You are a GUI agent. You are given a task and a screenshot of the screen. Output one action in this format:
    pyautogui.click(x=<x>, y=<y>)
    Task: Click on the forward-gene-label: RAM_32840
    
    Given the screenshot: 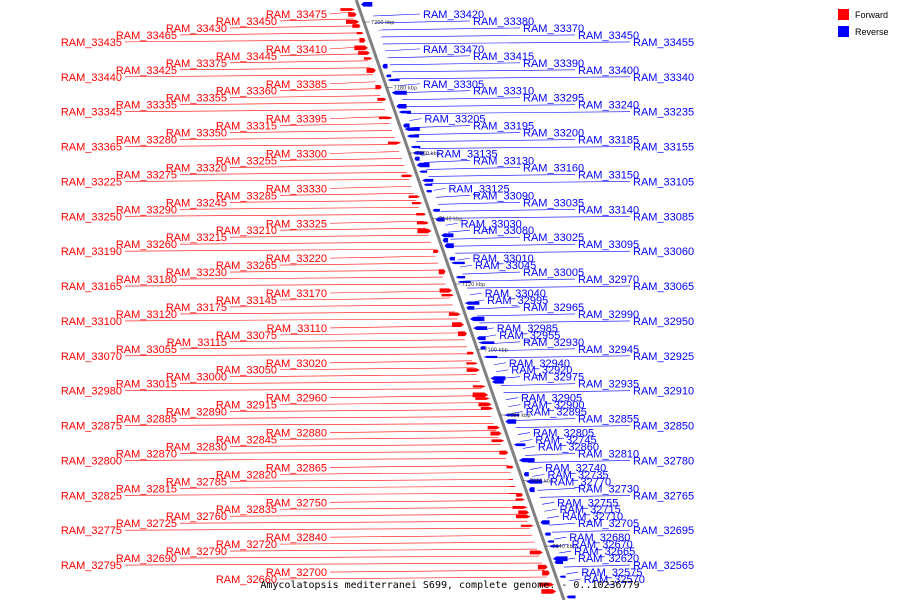 What is the action you would take?
    pyautogui.click(x=296, y=538)
    